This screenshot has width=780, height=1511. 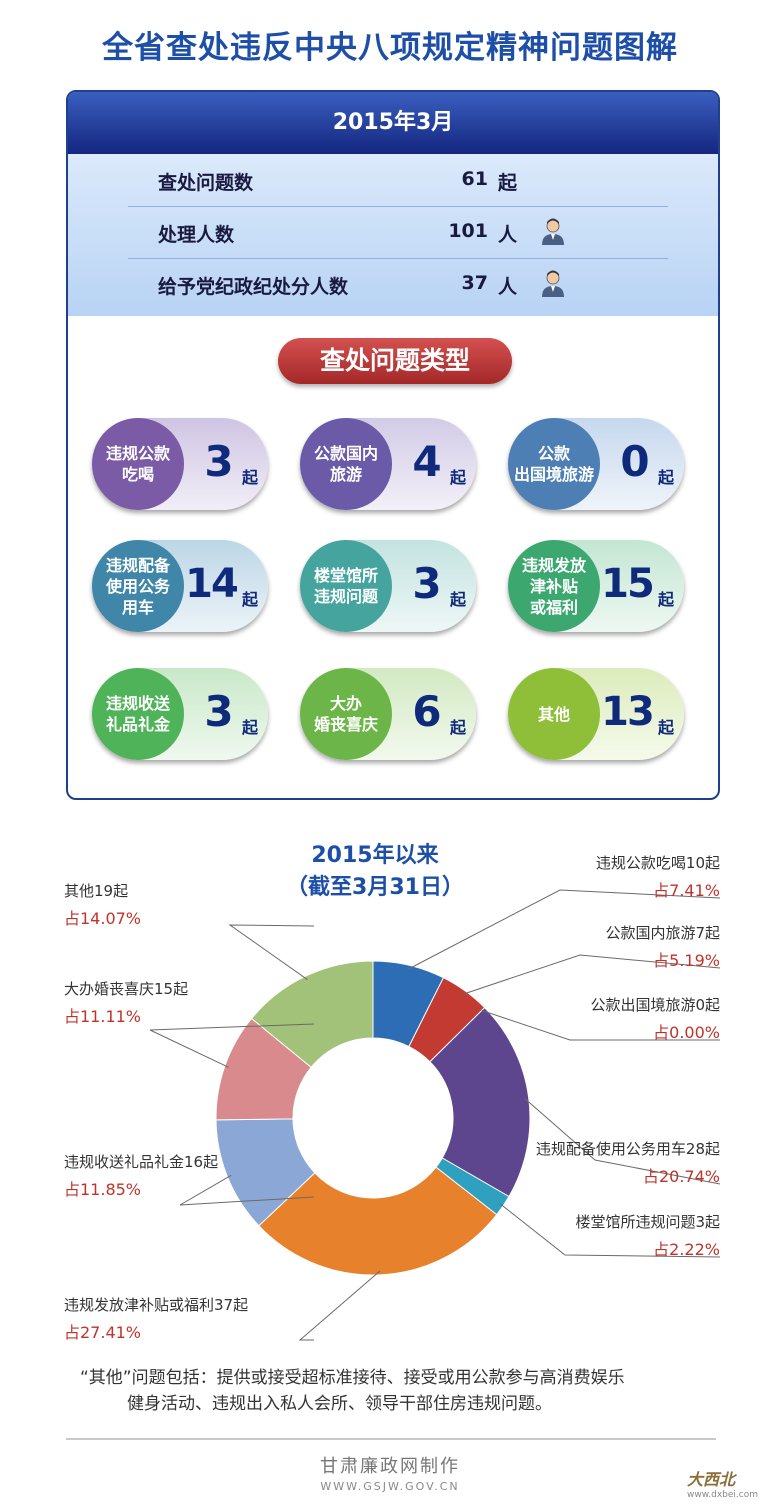 I want to click on slice-percent: 占20.74%, so click(x=681, y=1176).